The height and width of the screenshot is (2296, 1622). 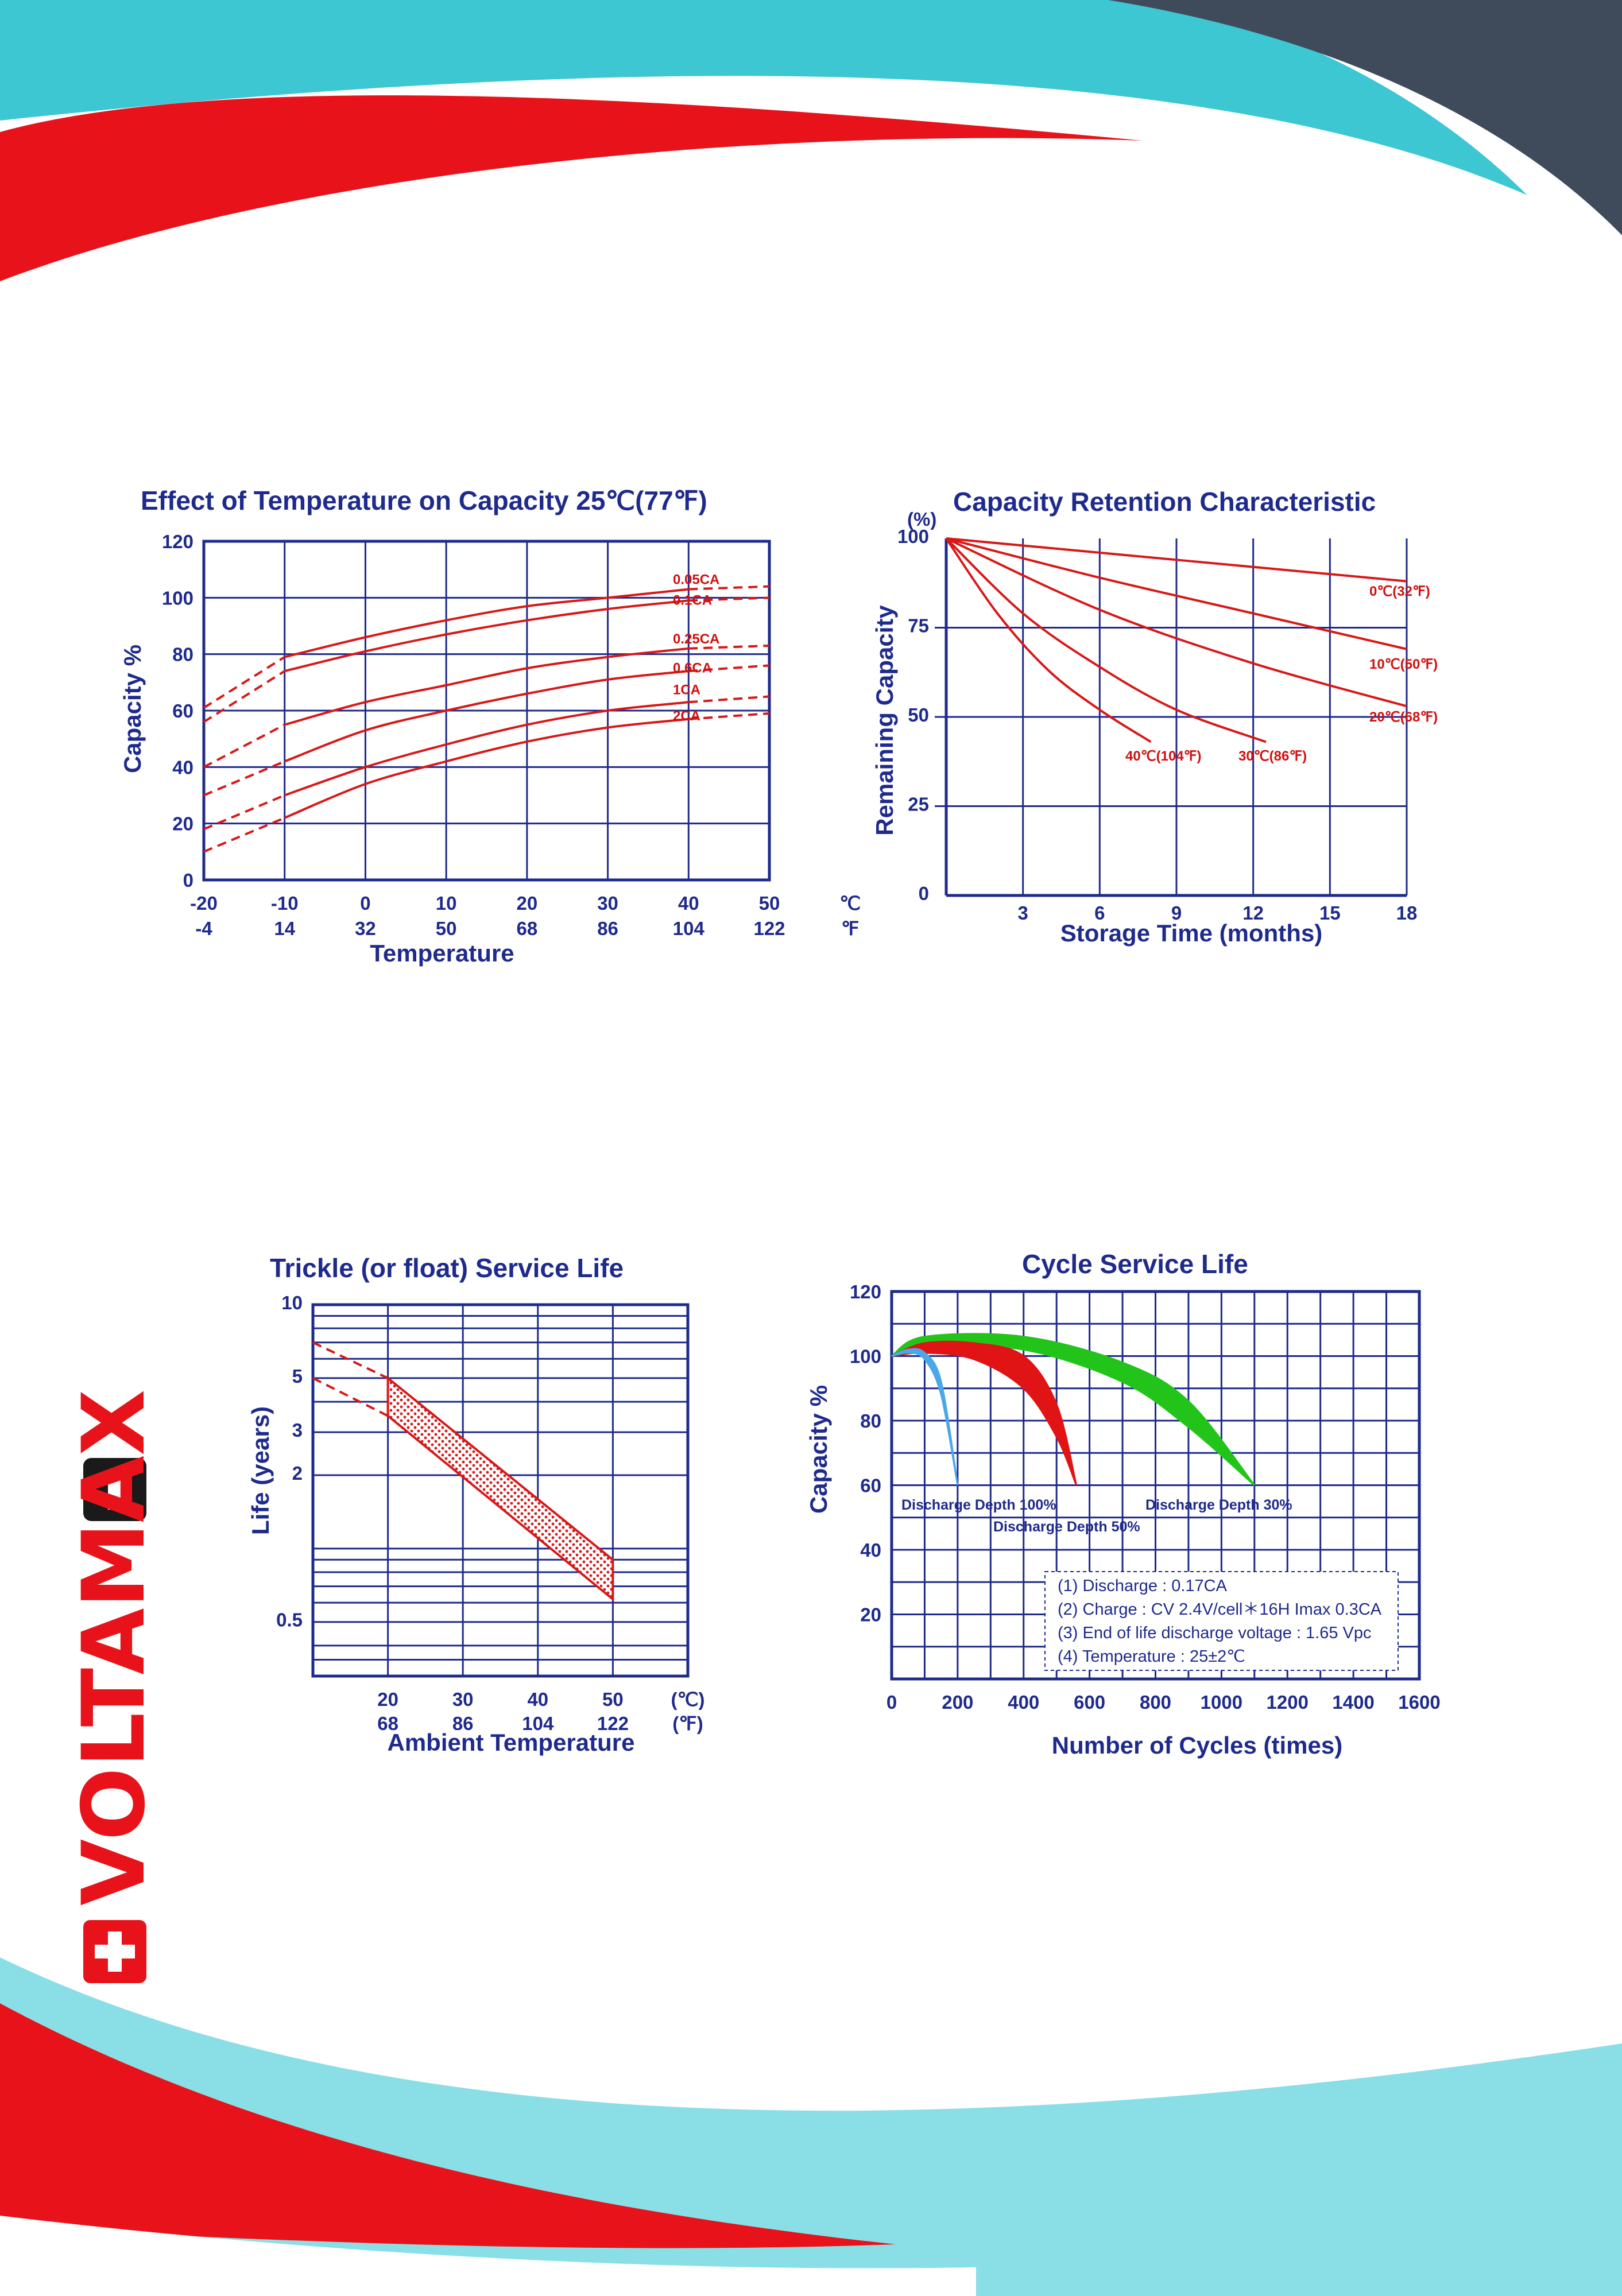 I want to click on chart1-series-label: 2CA, so click(x=686, y=716).